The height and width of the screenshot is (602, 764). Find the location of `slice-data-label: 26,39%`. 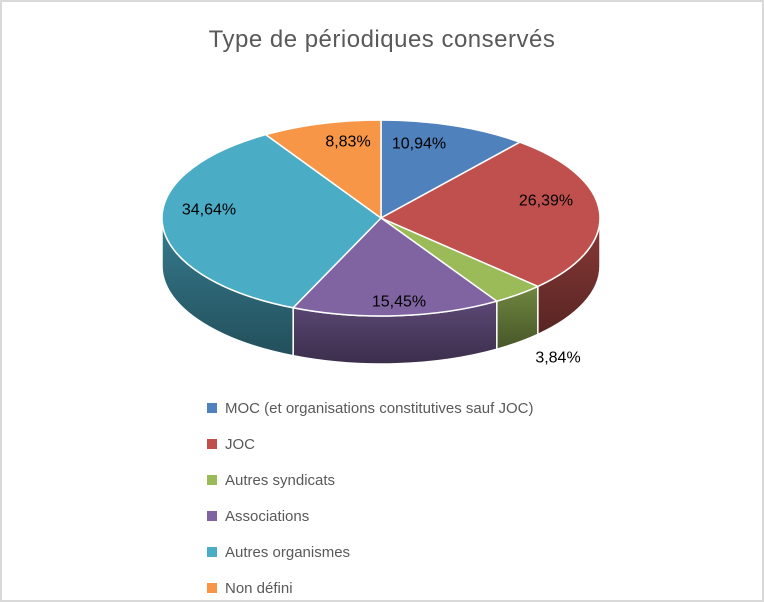

slice-data-label: 26,39% is located at coordinates (546, 201).